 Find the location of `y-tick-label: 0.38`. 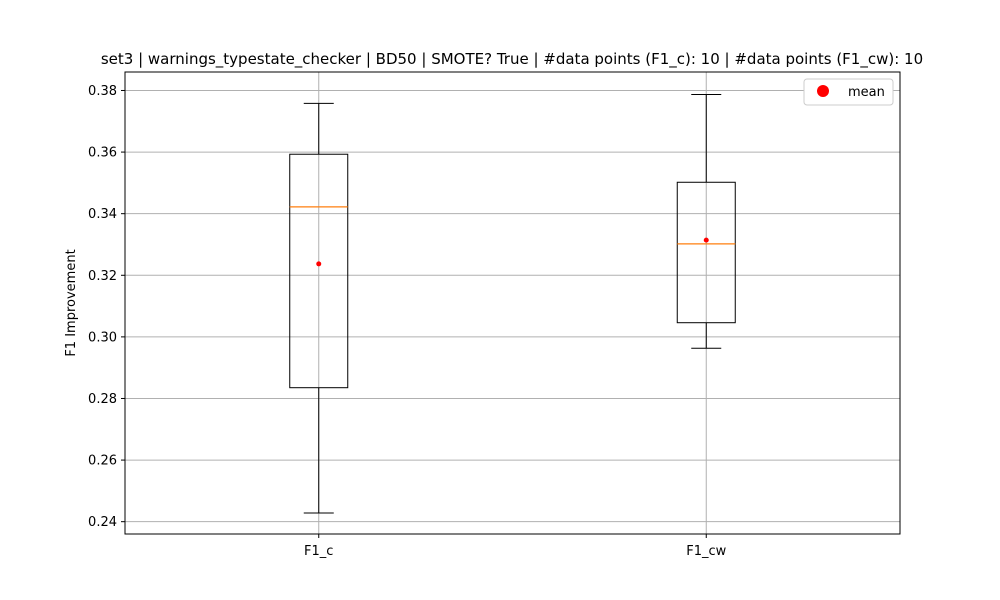

y-tick-label: 0.38 is located at coordinates (102, 91).